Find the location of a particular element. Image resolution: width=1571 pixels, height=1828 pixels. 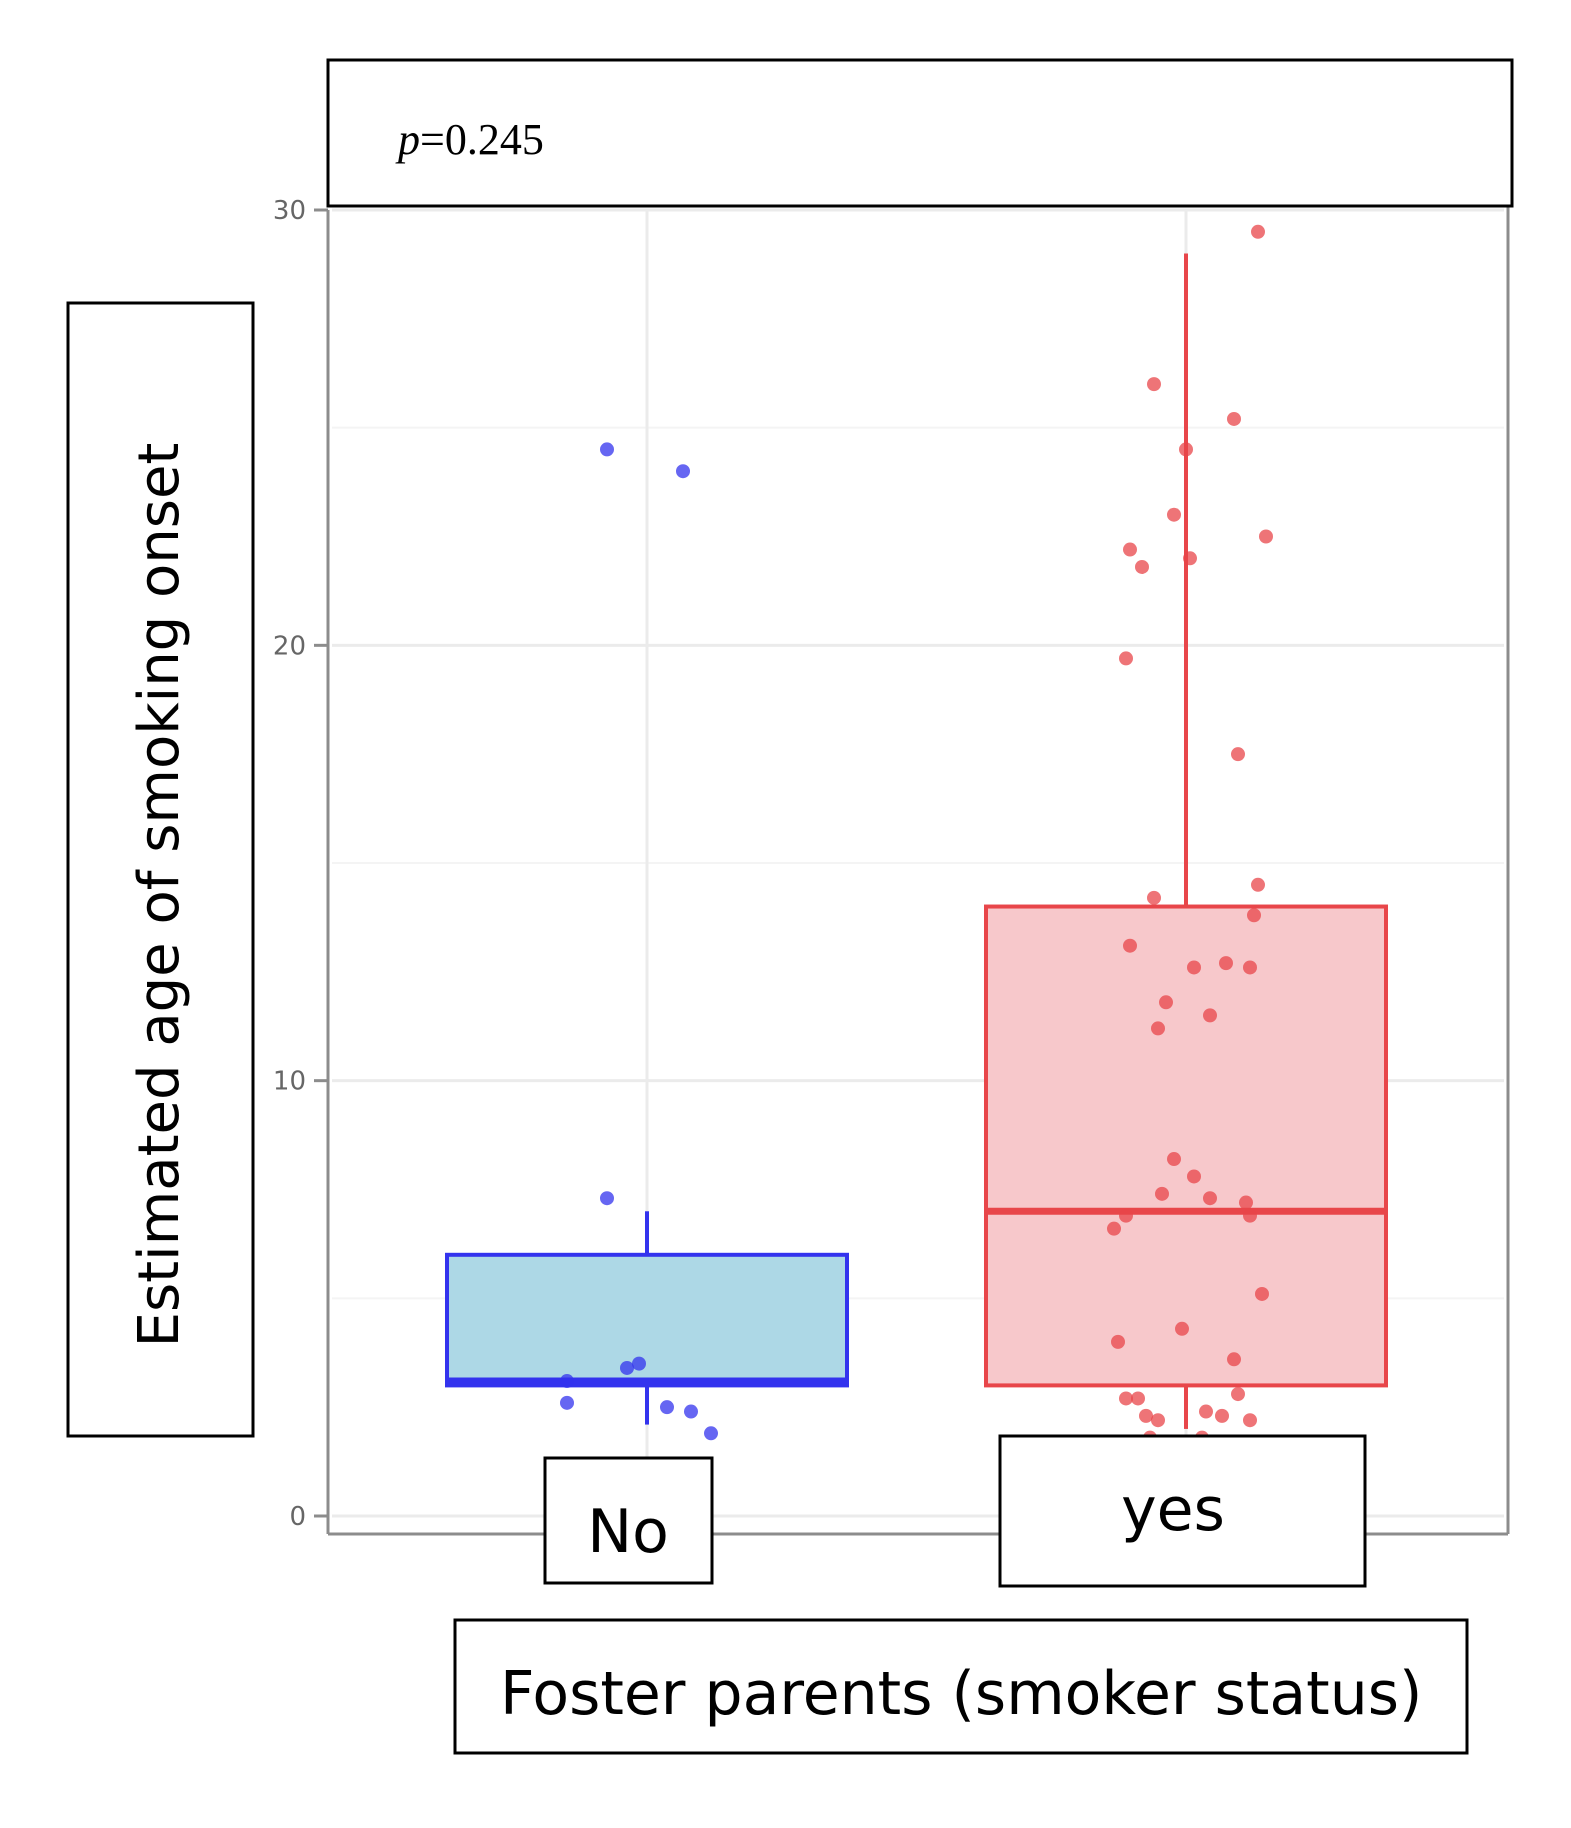

x-axis-label: Foster parents (smoker status) is located at coordinates (961, 1694).